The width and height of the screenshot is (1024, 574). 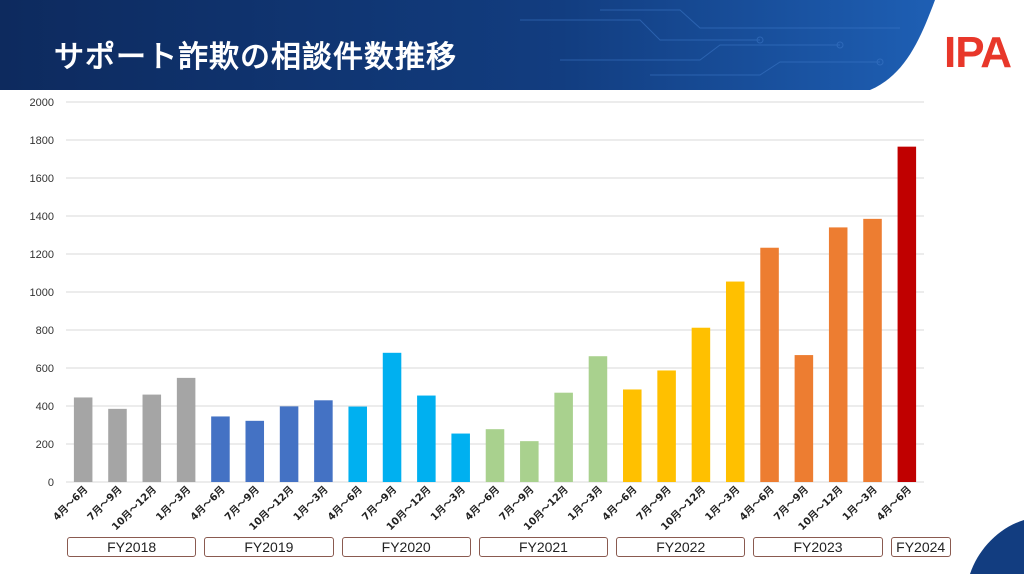 What do you see at coordinates (45, 331) in the screenshot?
I see `y-tick-label: 800` at bounding box center [45, 331].